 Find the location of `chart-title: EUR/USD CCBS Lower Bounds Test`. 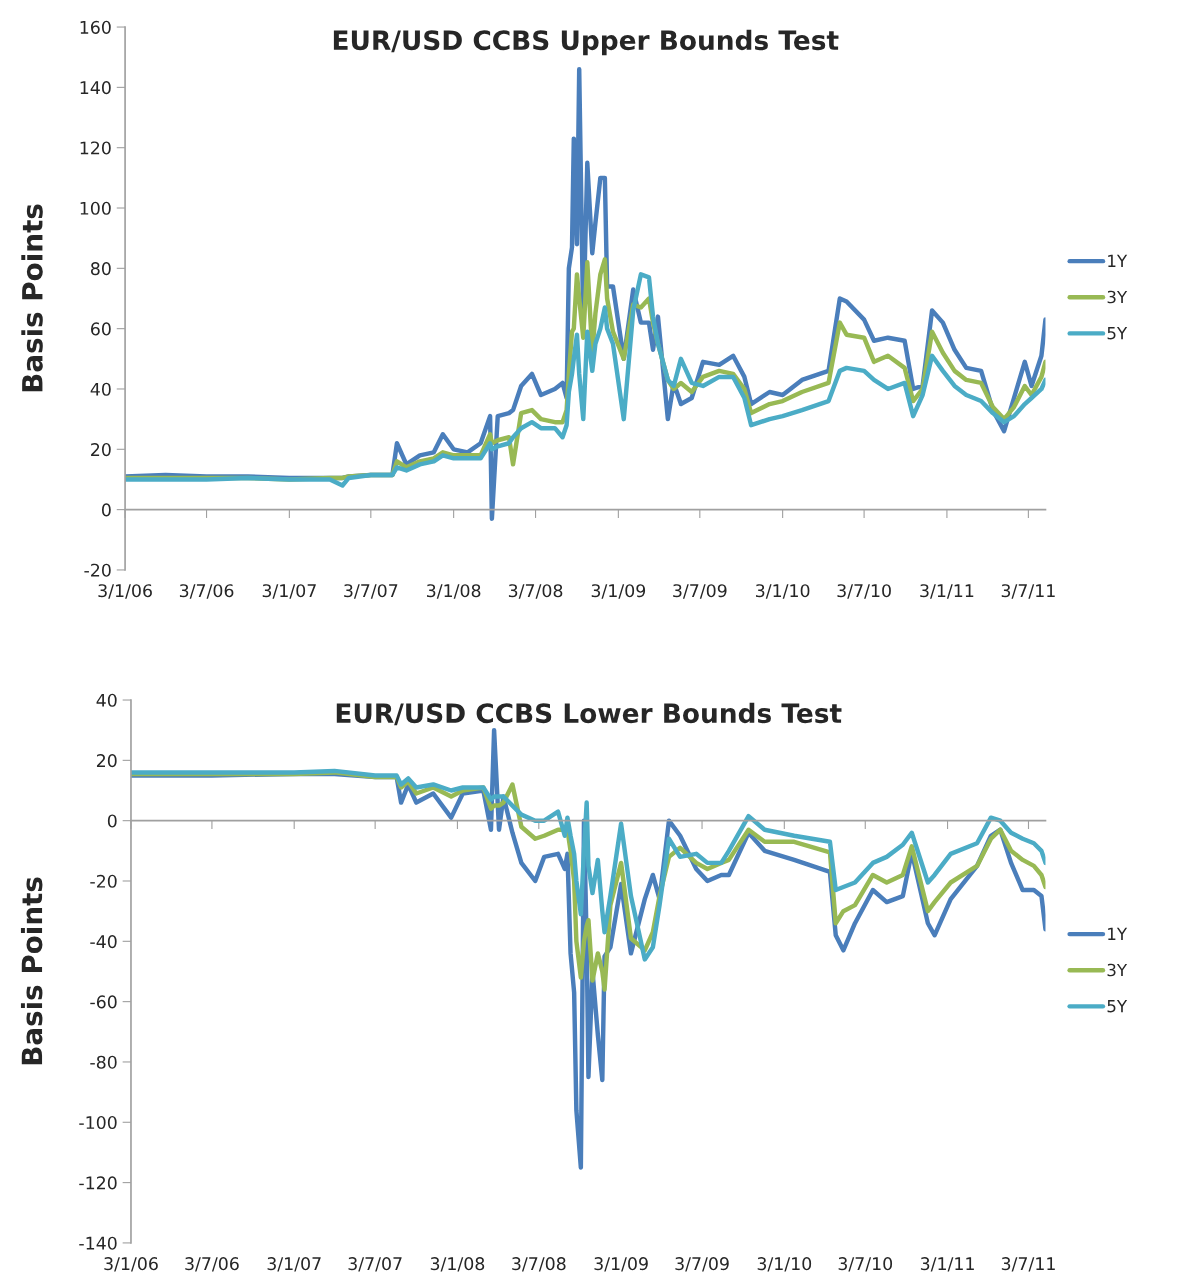

chart-title: EUR/USD CCBS Lower Bounds Test is located at coordinates (589, 714).